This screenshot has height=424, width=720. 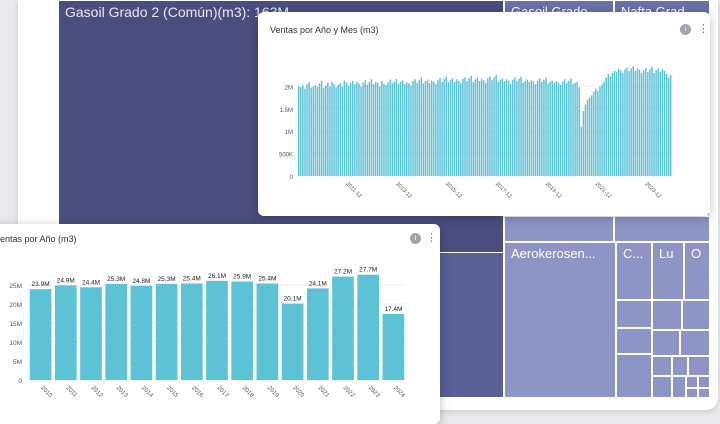 I want to click on x-tick-label: 2013, so click(x=122, y=392).